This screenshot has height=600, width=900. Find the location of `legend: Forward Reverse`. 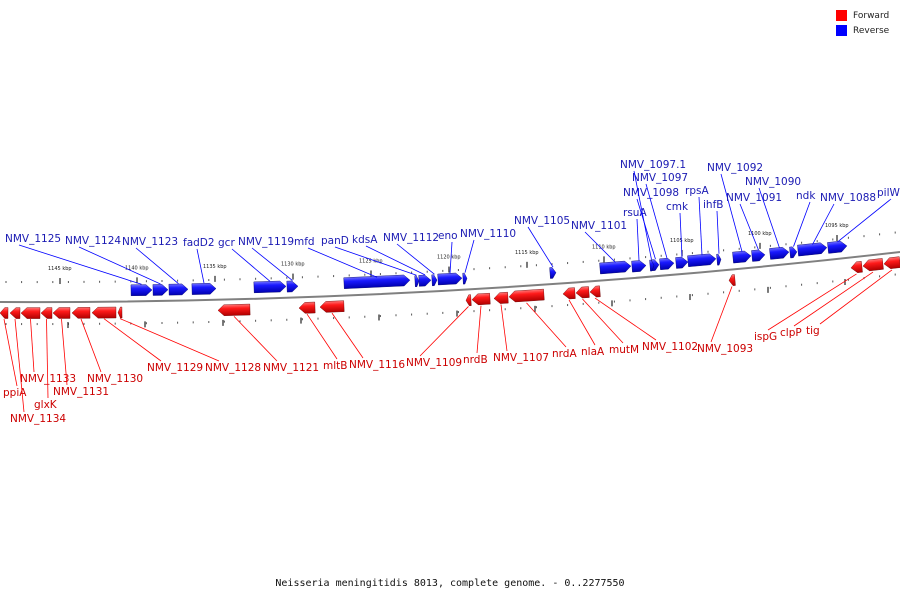

legend: Forward Reverse is located at coordinates (862, 23).